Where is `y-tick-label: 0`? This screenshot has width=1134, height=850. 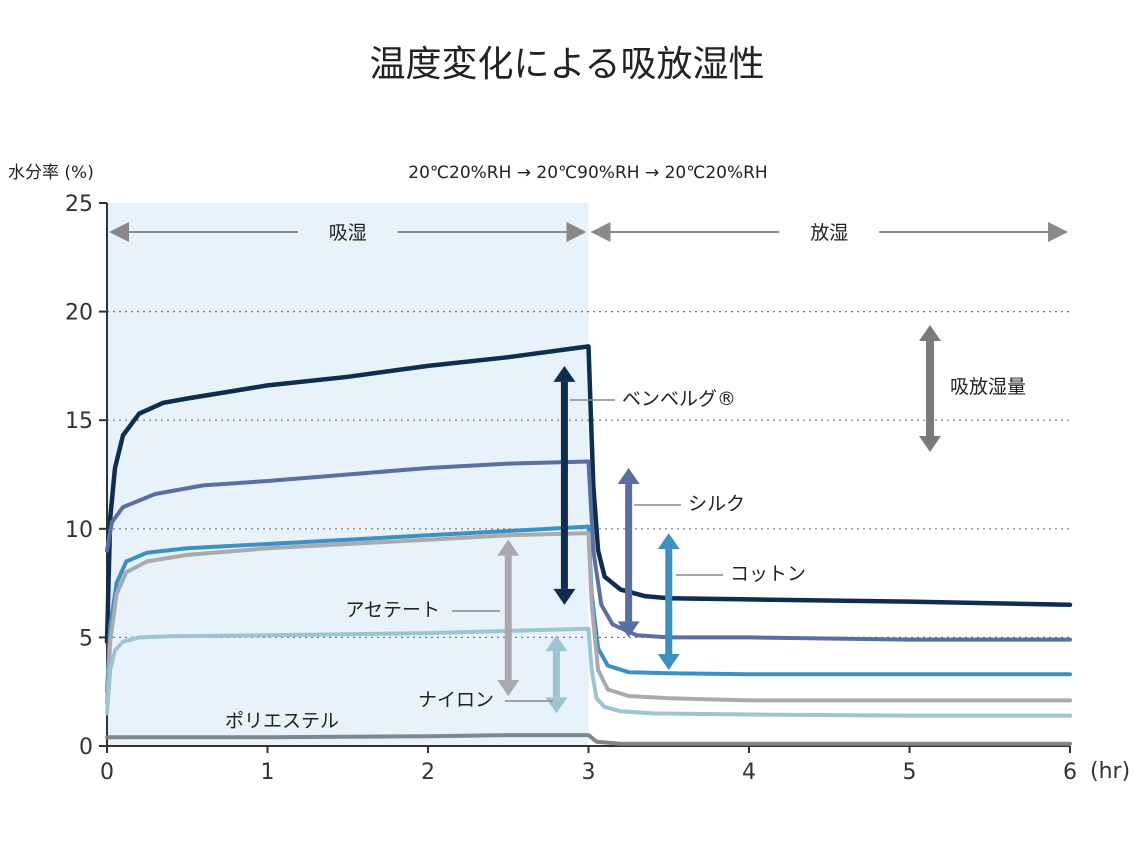
y-tick-label: 0 is located at coordinates (86, 747).